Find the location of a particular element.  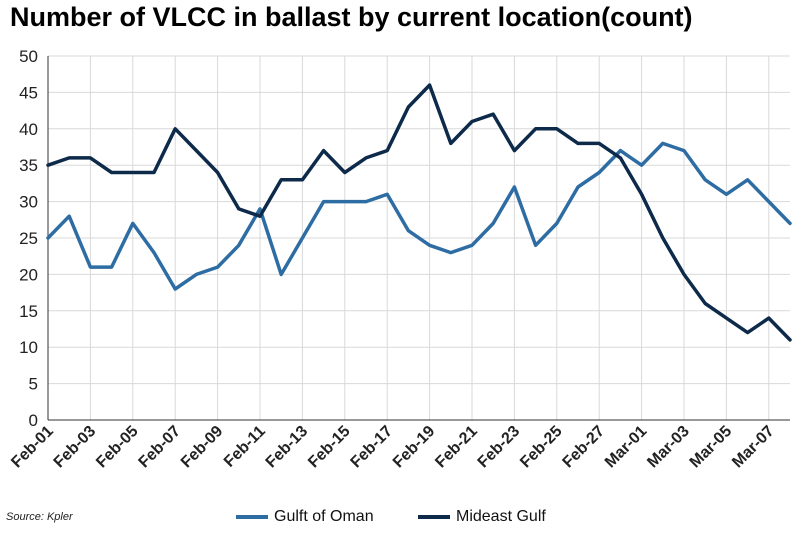

x-tick-label: Feb-09 is located at coordinates (202, 447).